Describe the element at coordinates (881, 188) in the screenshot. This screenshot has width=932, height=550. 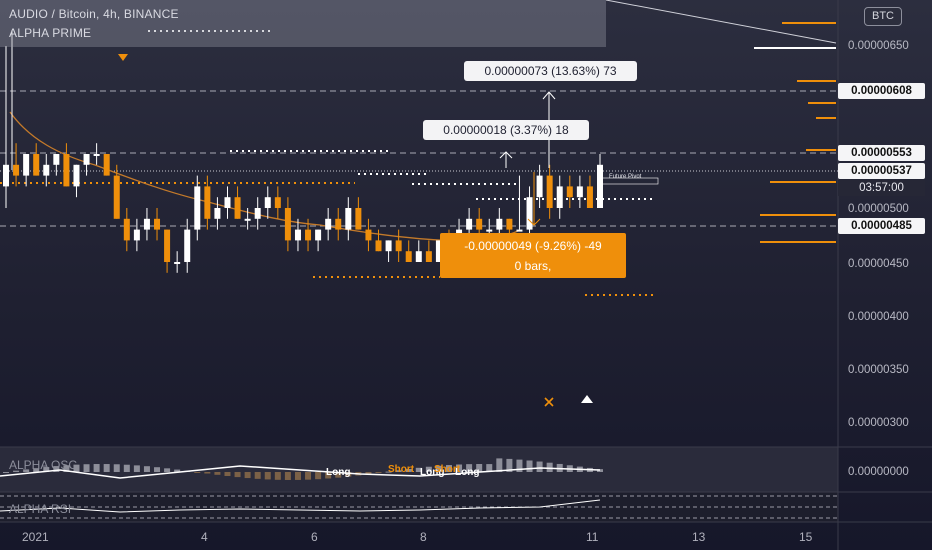
I see `bar-countdown: 03:57:00` at that location.